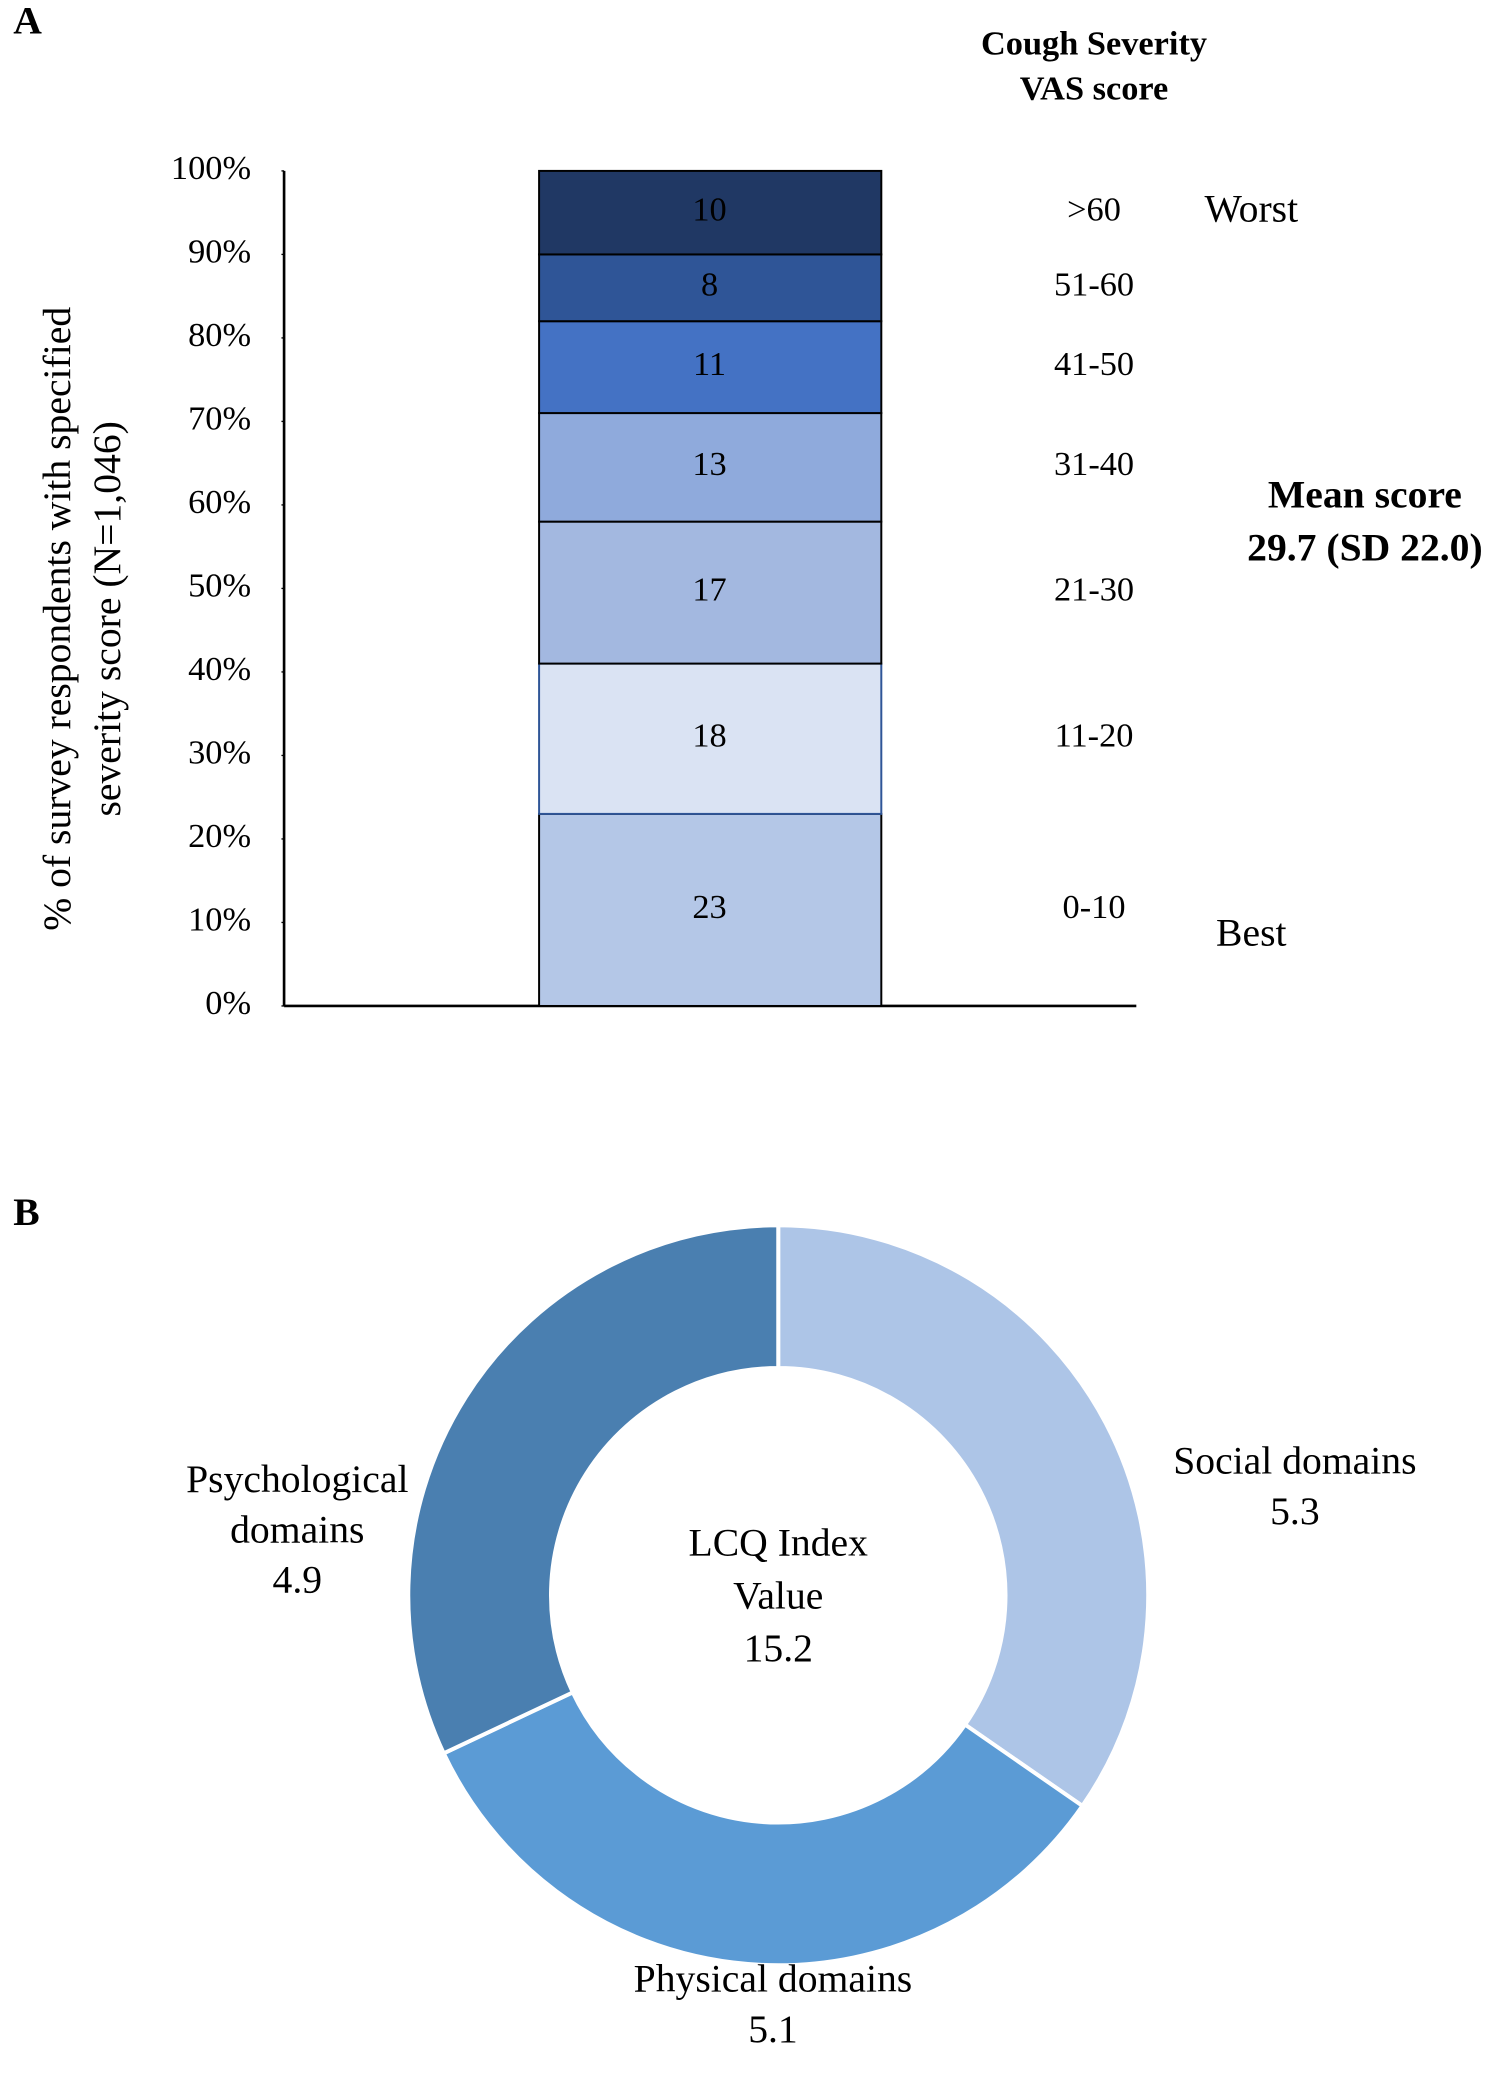 This screenshot has width=1501, height=2078. What do you see at coordinates (773, 1979) in the screenshot?
I see `category-label: Physical domains` at bounding box center [773, 1979].